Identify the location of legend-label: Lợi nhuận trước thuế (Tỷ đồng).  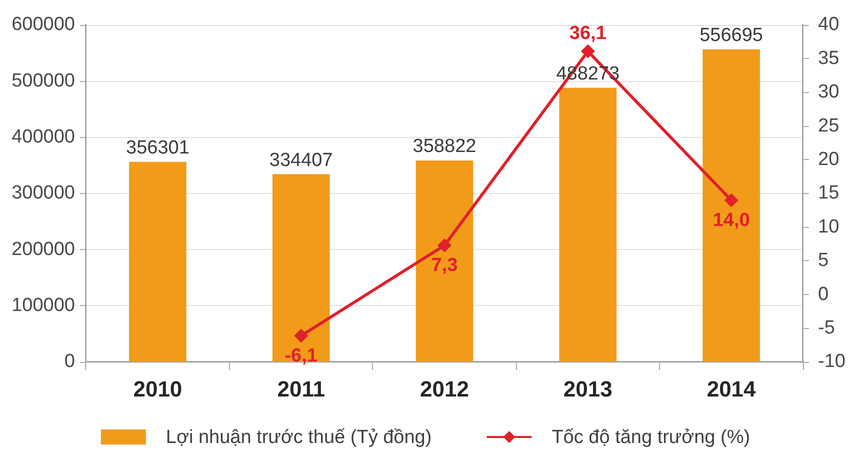
(299, 437).